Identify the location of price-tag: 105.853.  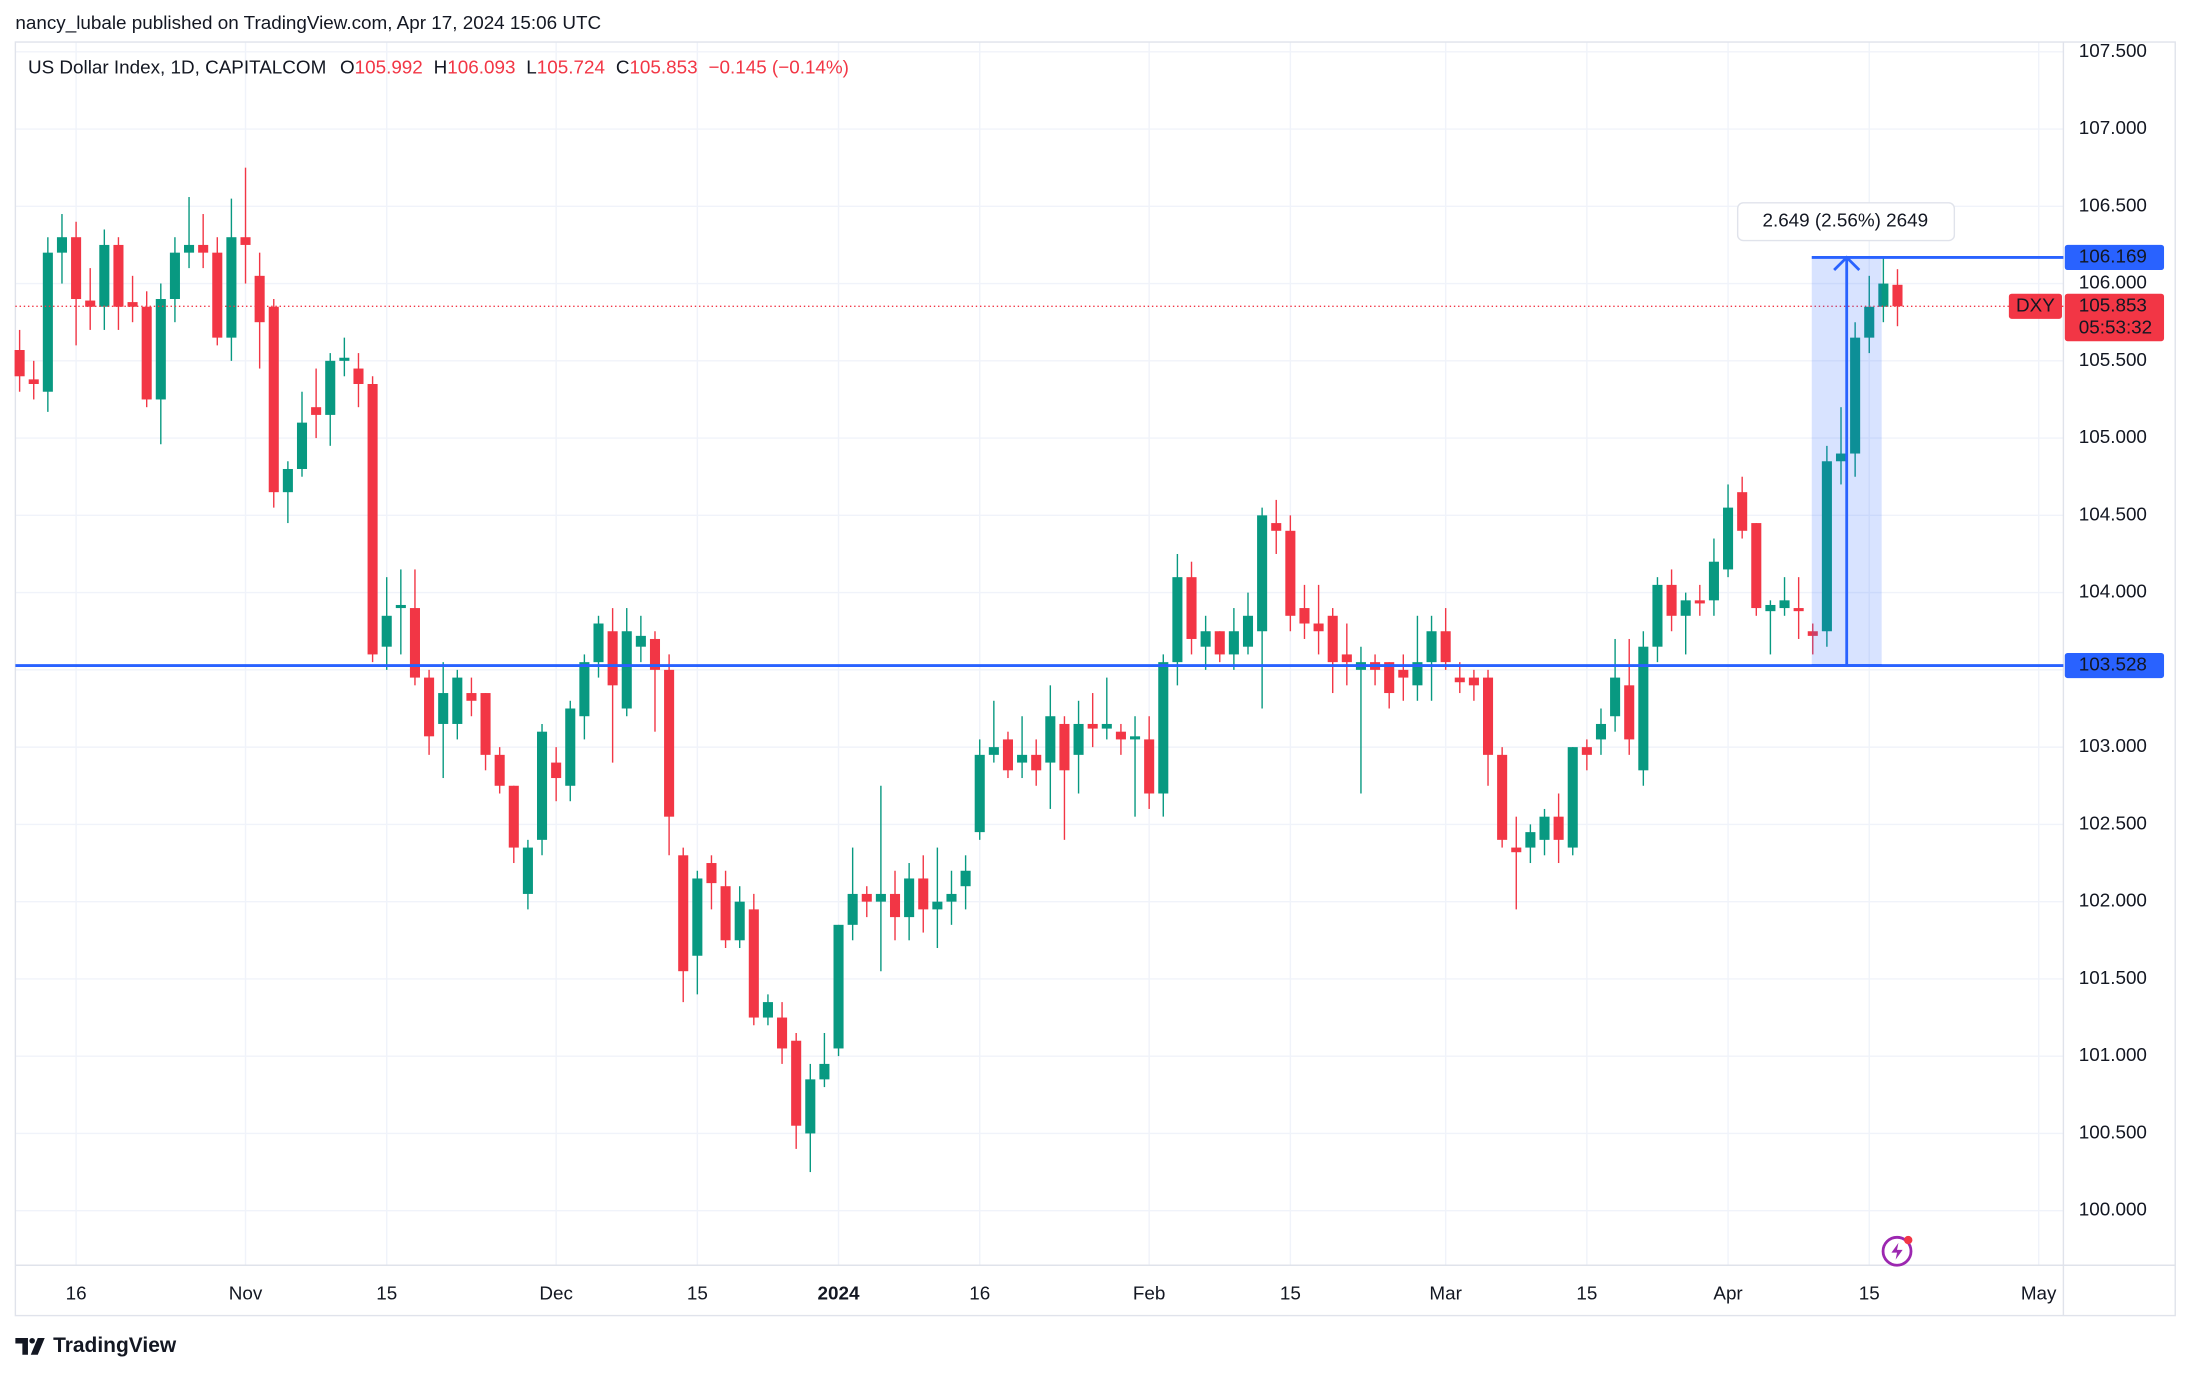
(2113, 304).